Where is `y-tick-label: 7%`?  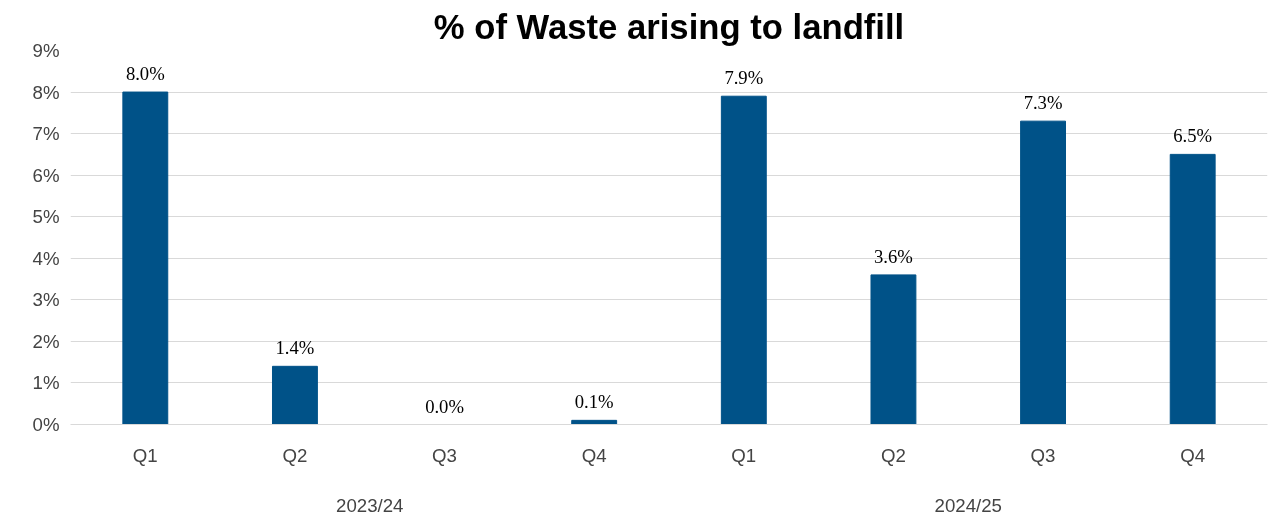
y-tick-label: 7% is located at coordinates (46, 134).